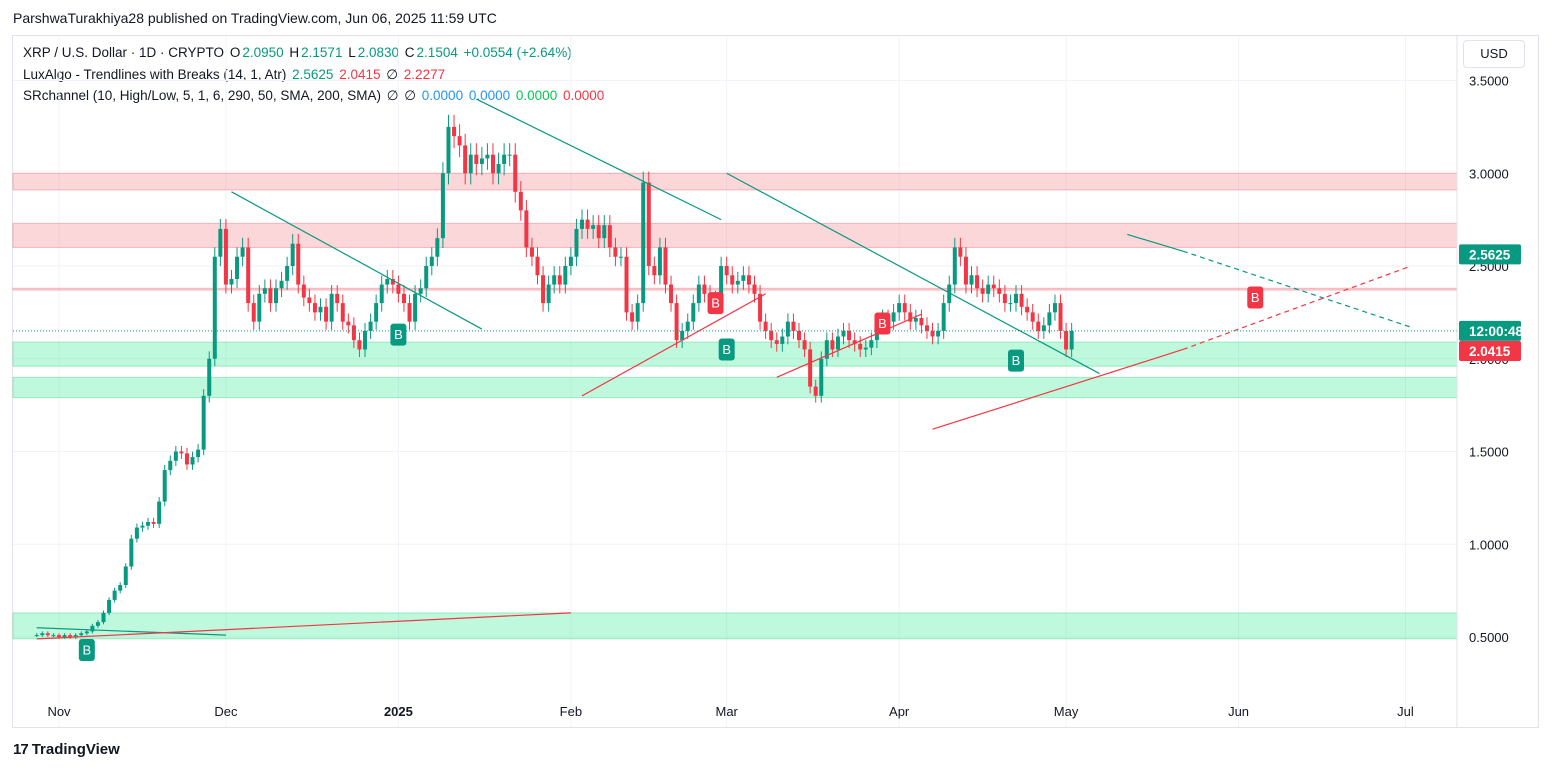 This screenshot has height=772, width=1553. Describe the element at coordinates (517, 52) in the screenshot. I see `legend-change: +0.0554 (+2.64%)` at that location.